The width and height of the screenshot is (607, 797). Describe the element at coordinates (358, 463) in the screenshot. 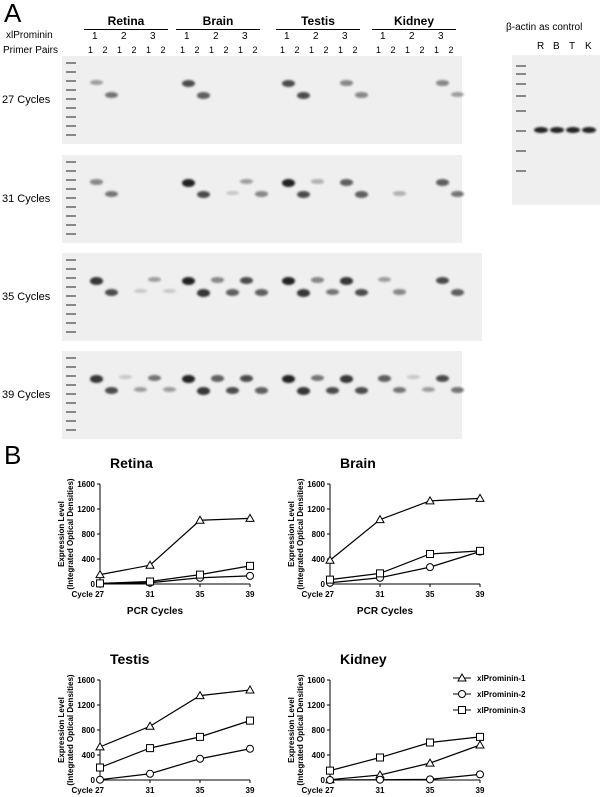

I see `chart-title: Brain` at that location.